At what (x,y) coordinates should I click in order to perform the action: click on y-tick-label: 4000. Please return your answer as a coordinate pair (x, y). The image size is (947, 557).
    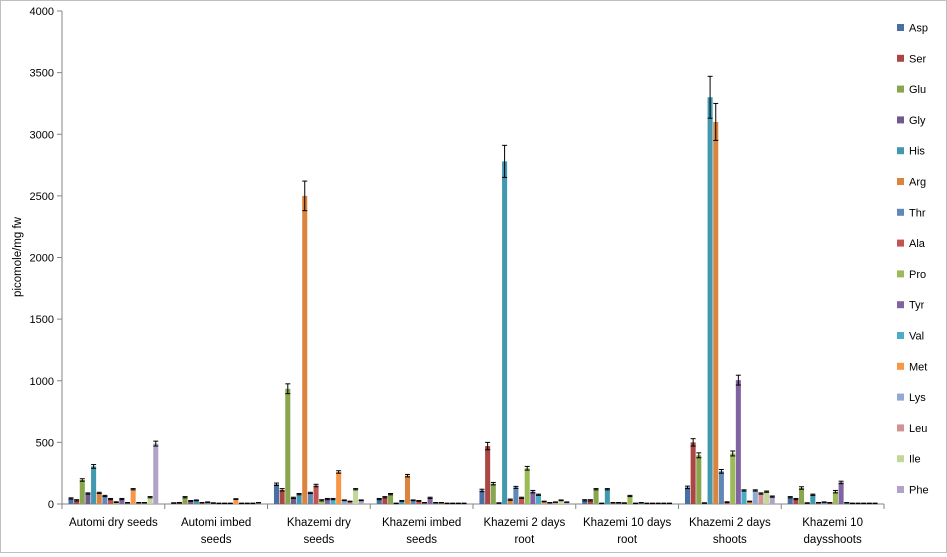
    Looking at the image, I should click on (42, 12).